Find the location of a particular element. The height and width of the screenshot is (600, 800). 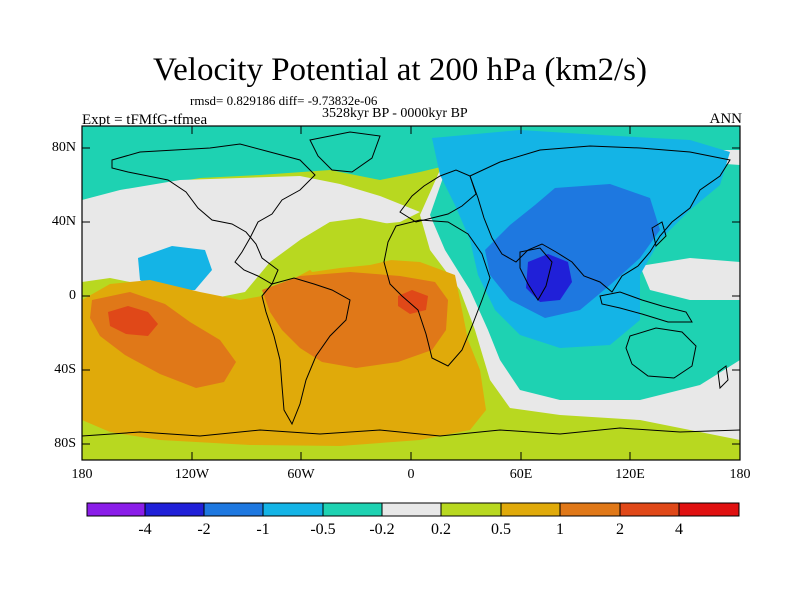

y-tick-label: 0 is located at coordinates (72, 295).